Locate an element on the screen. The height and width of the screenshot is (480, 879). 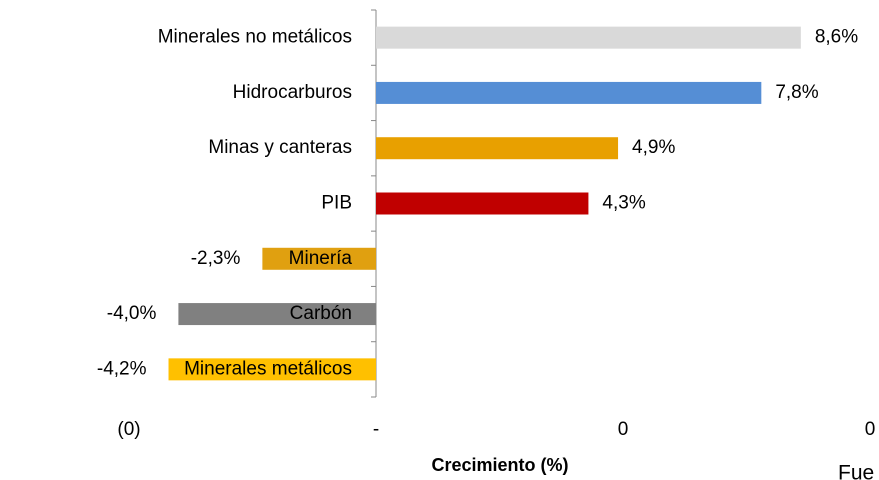
category-label: Carbón is located at coordinates (321, 313).